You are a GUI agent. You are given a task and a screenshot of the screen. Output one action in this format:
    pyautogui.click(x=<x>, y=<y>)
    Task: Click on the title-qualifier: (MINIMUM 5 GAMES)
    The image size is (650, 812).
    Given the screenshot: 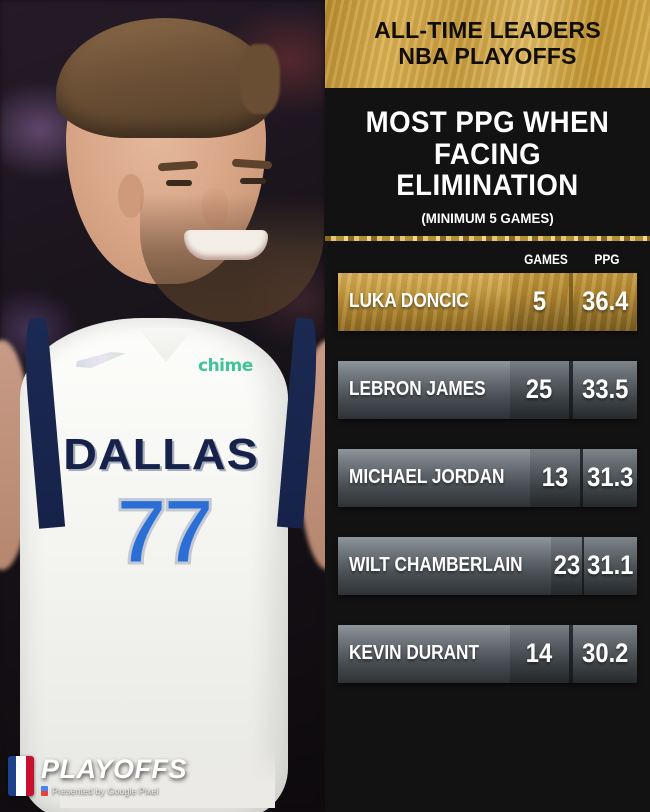 What is the action you would take?
    pyautogui.click(x=487, y=217)
    